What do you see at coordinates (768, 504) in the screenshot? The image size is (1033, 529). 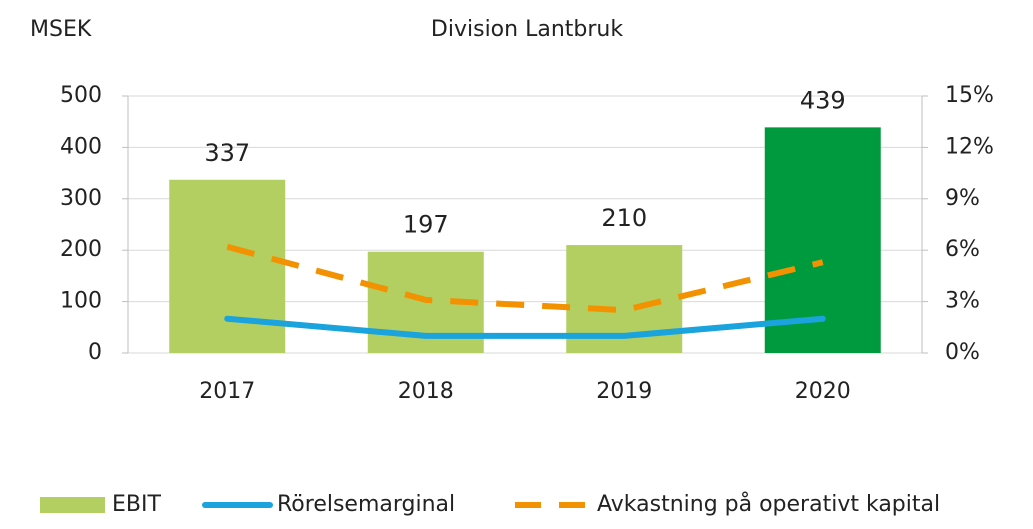 I see `legend-label: Avkastning på operativt kapital` at bounding box center [768, 504].